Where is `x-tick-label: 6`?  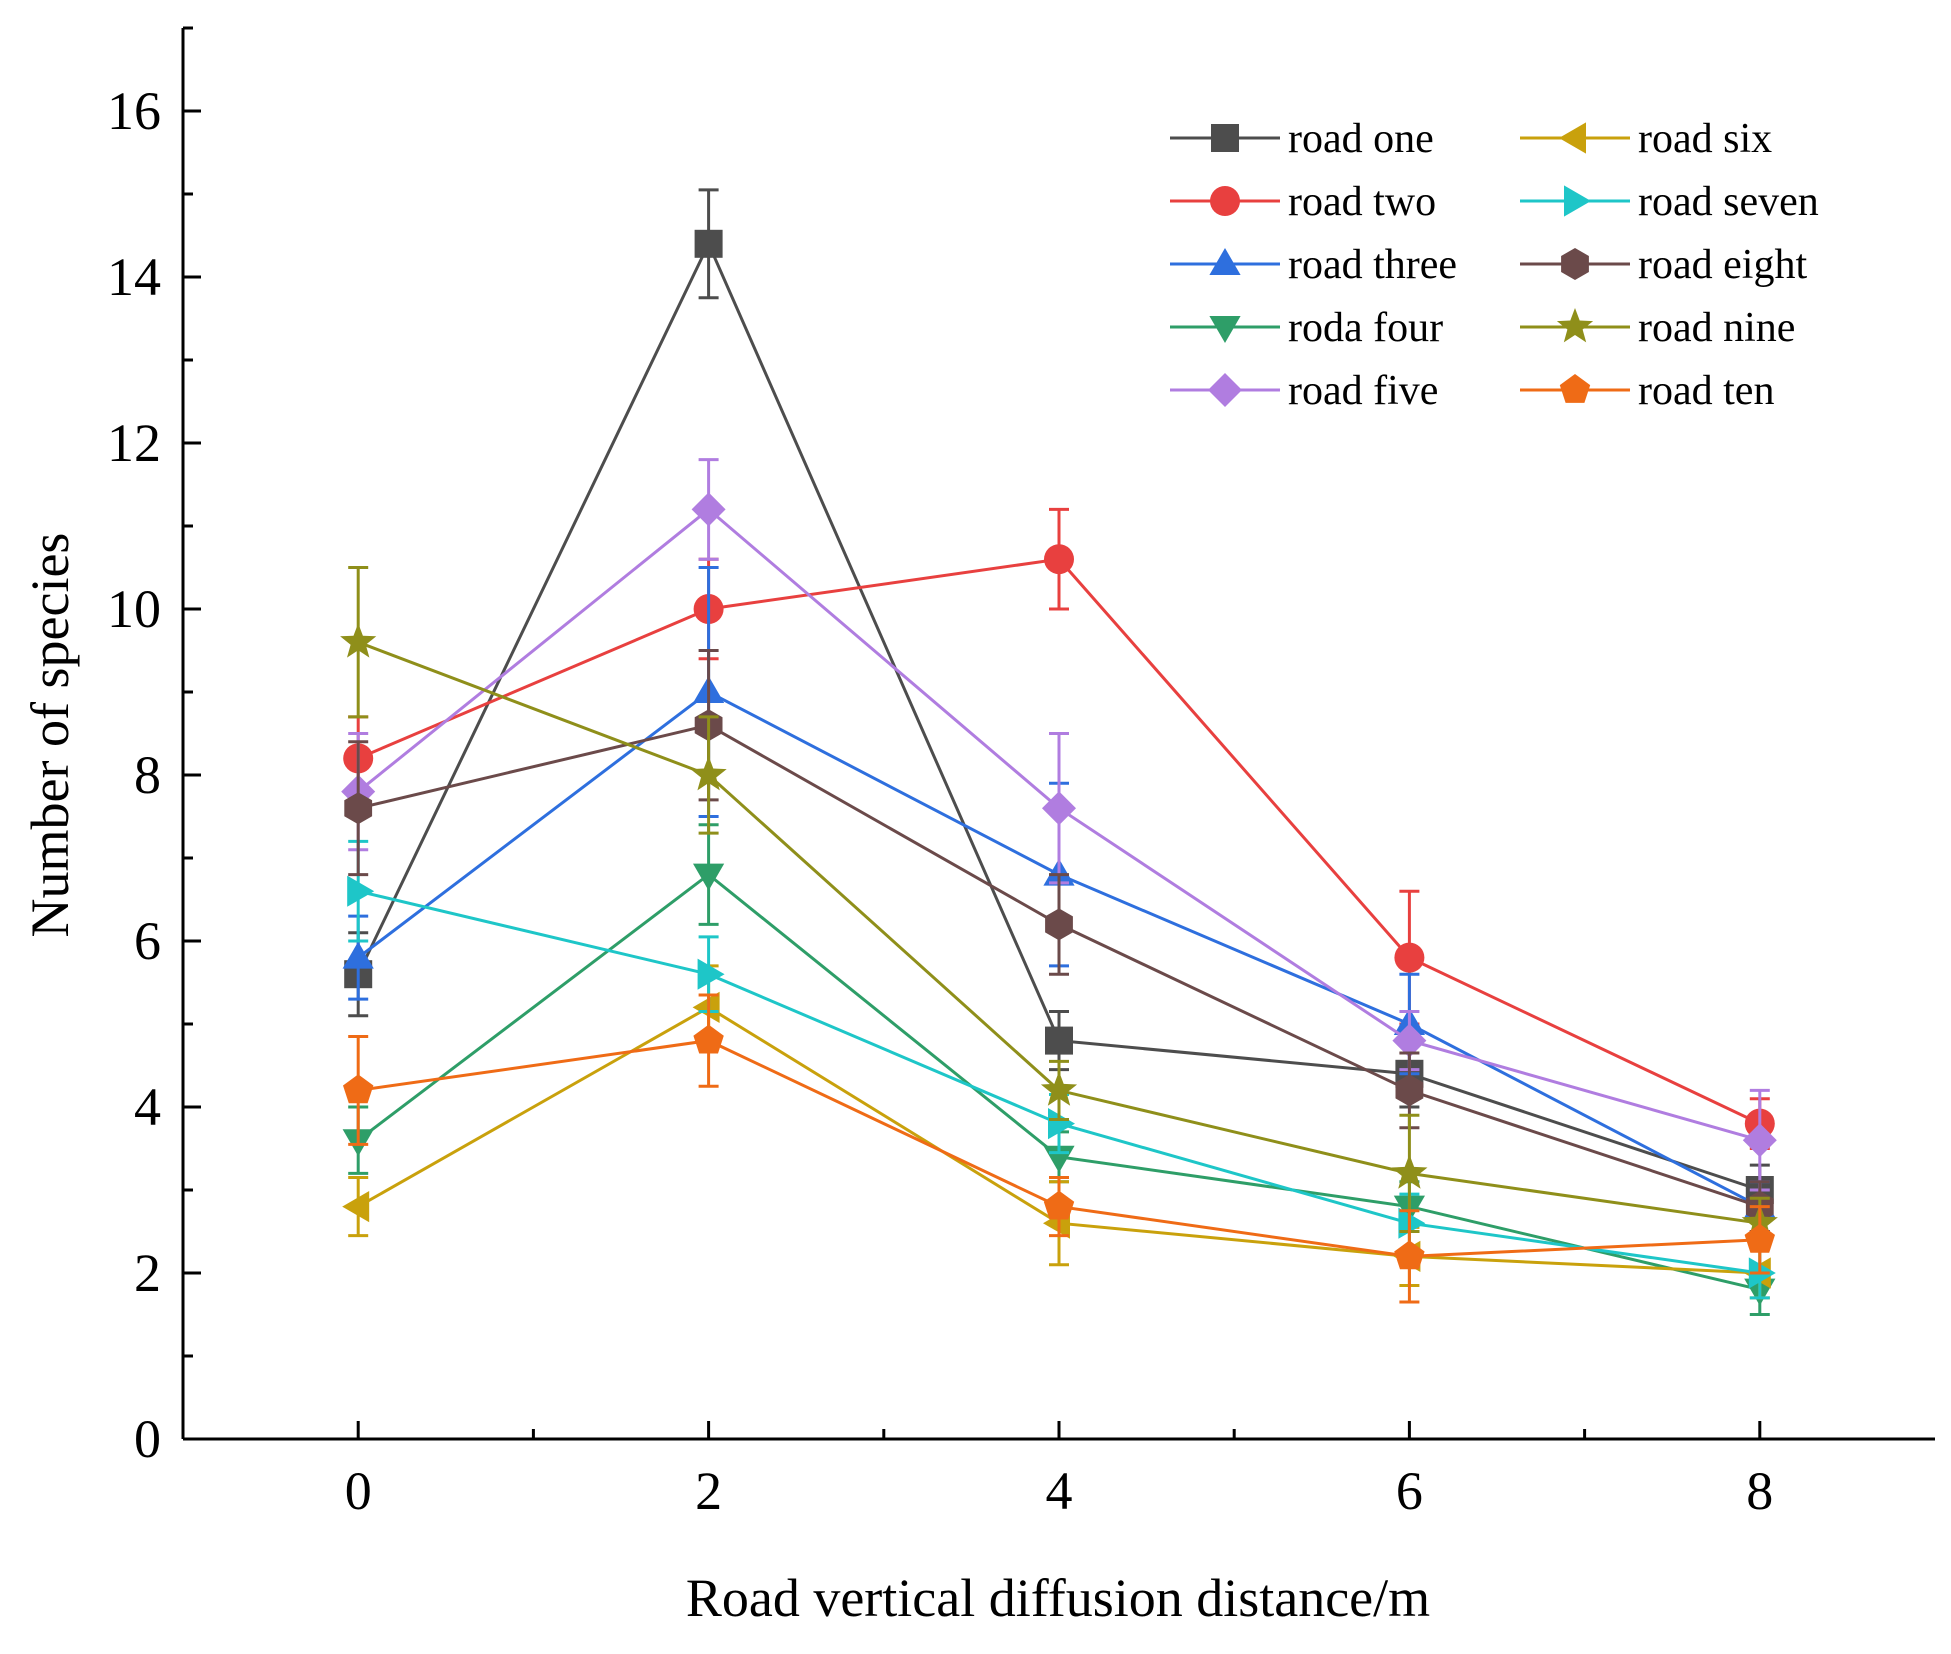
x-tick-label: 6 is located at coordinates (1409, 1491).